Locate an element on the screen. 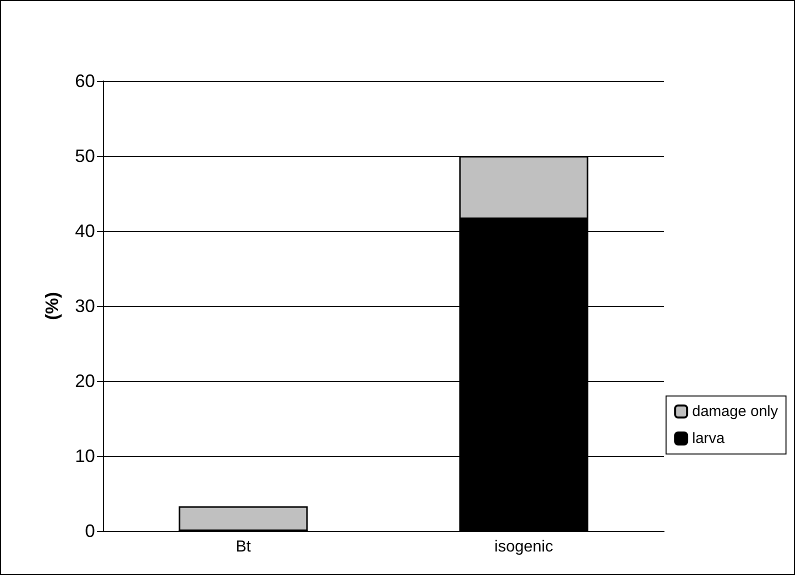  y-tick-label: 10 is located at coordinates (84, 456).